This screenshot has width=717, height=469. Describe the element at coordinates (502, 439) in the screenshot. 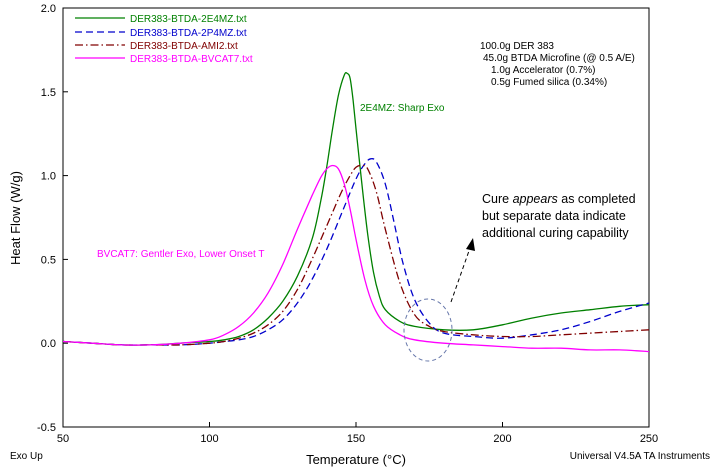

I see `x-tick-label: 200` at that location.